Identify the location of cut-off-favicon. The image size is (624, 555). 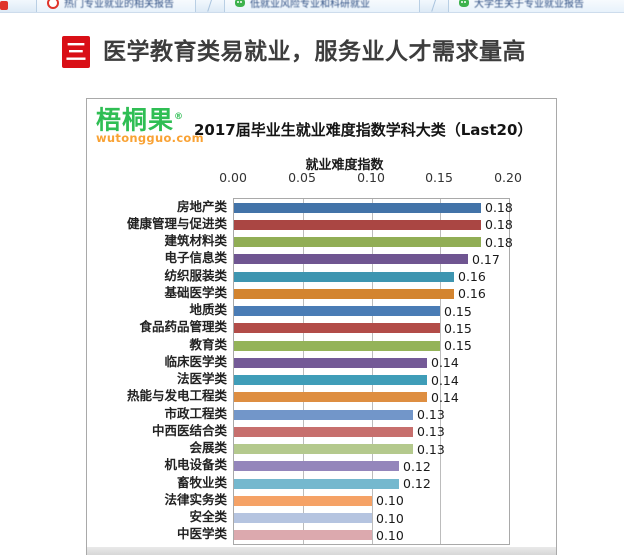
(4, 5).